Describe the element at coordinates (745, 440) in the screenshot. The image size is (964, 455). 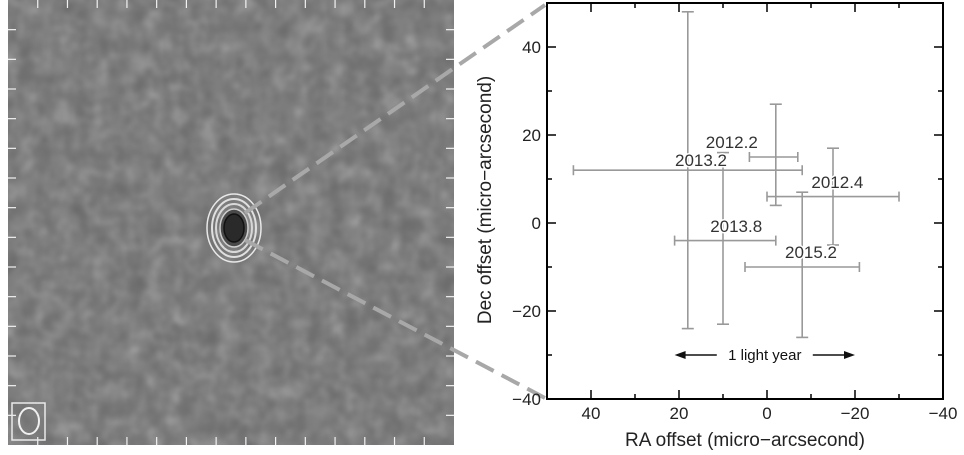
I see `x-axis-title: RA offset (micro−arcsecond)` at that location.